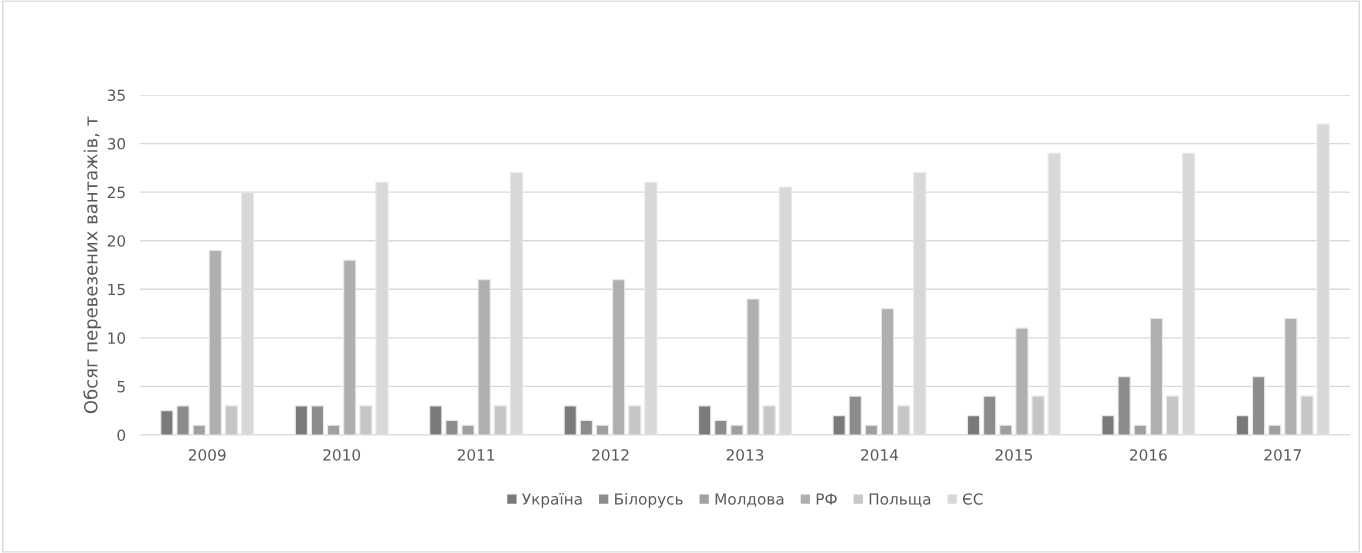 This screenshot has height=553, width=1362. Describe the element at coordinates (207, 455) in the screenshot. I see `x-tick-label: 2009` at that location.